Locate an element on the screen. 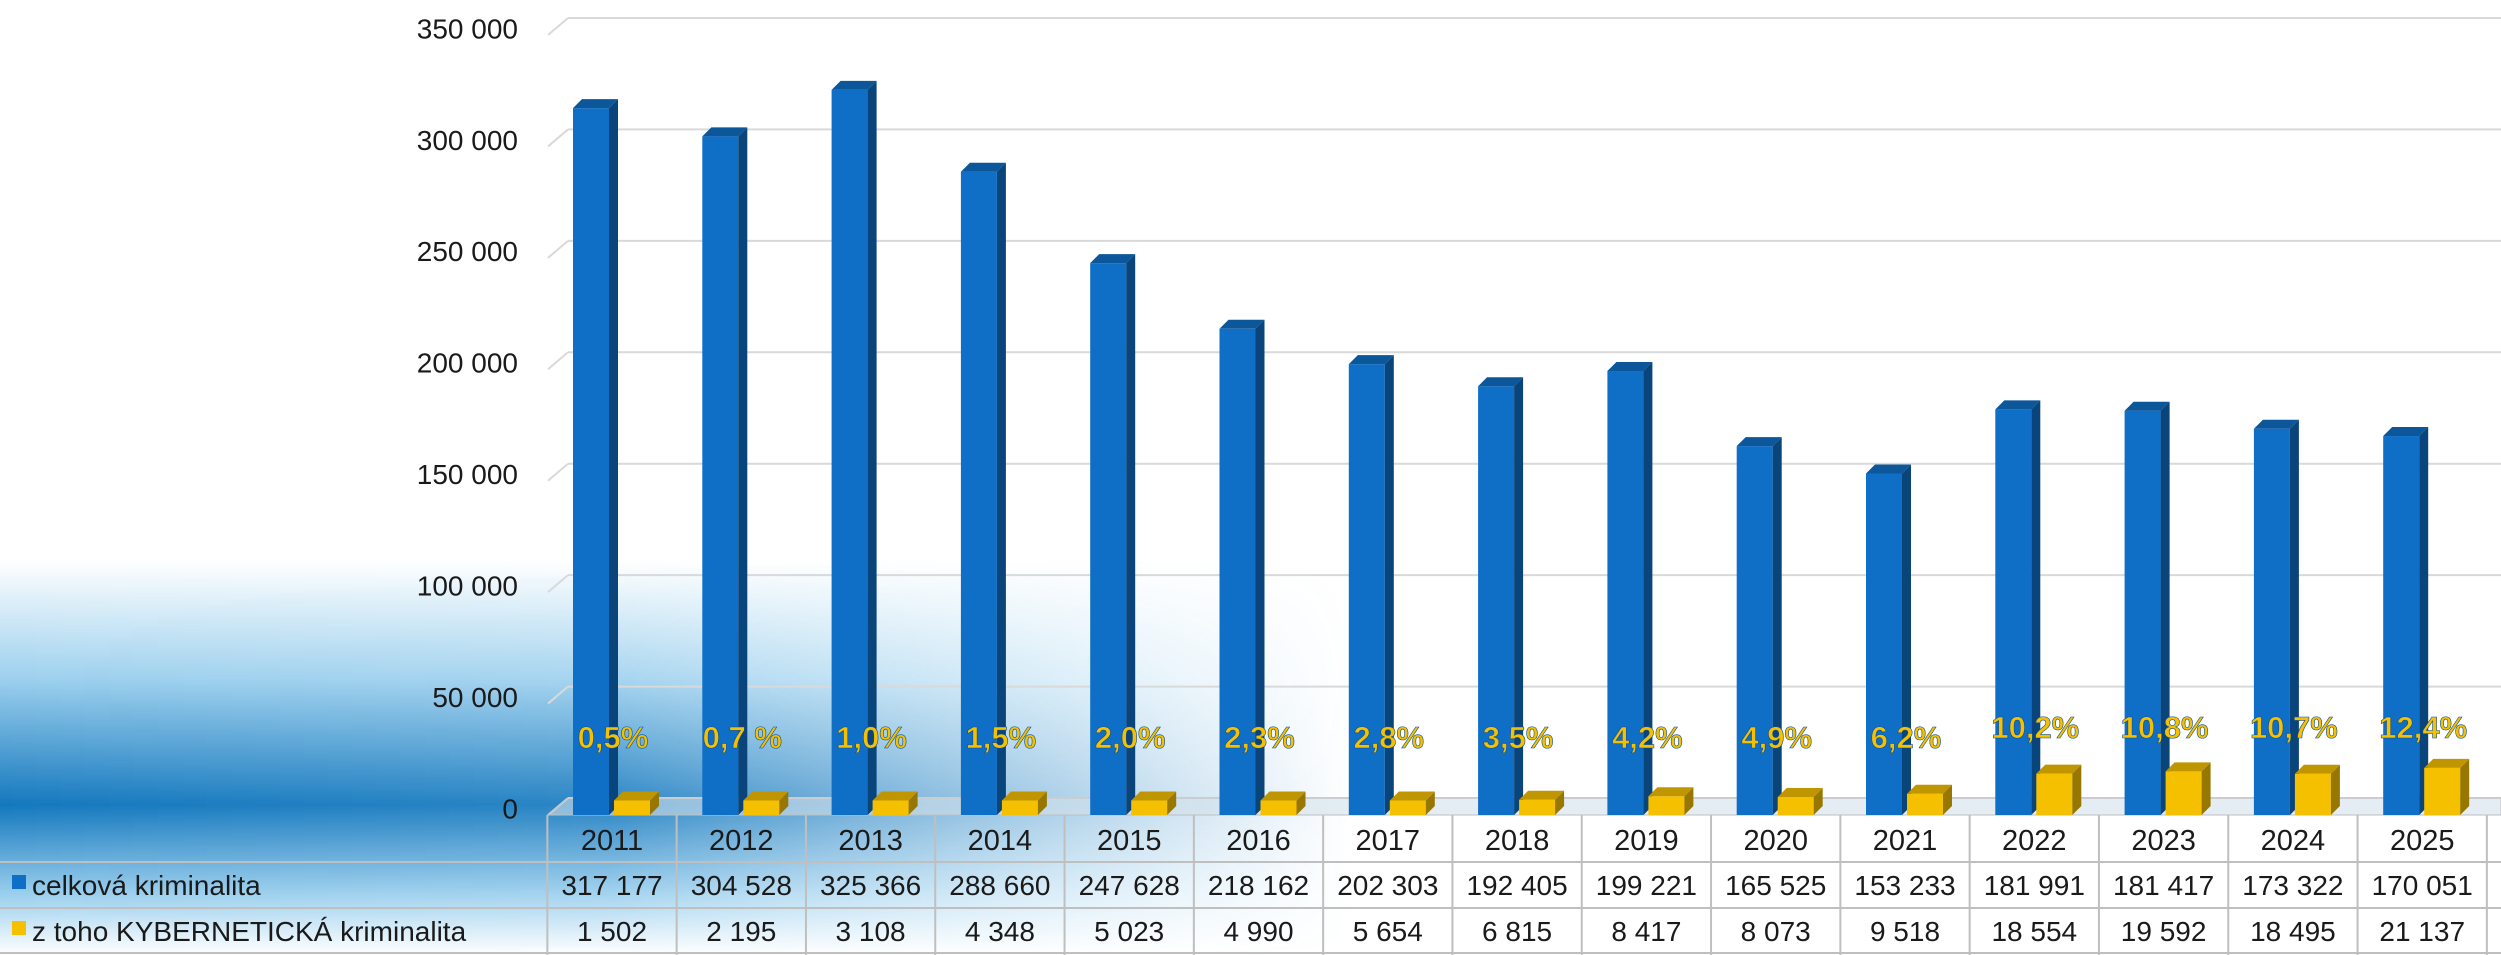 The height and width of the screenshot is (955, 2501). percent-label: 10,2% is located at coordinates (2035, 727).